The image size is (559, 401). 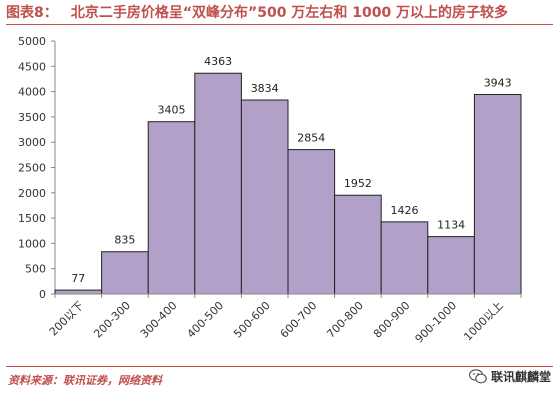 What do you see at coordinates (32, 66) in the screenshot?
I see `y-tick-label: 4500` at bounding box center [32, 66].